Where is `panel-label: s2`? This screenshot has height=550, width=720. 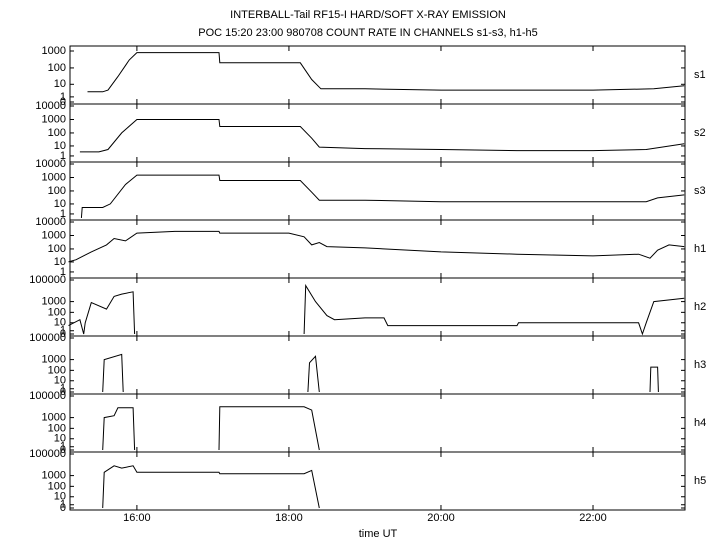
panel-label: s2 is located at coordinates (700, 133).